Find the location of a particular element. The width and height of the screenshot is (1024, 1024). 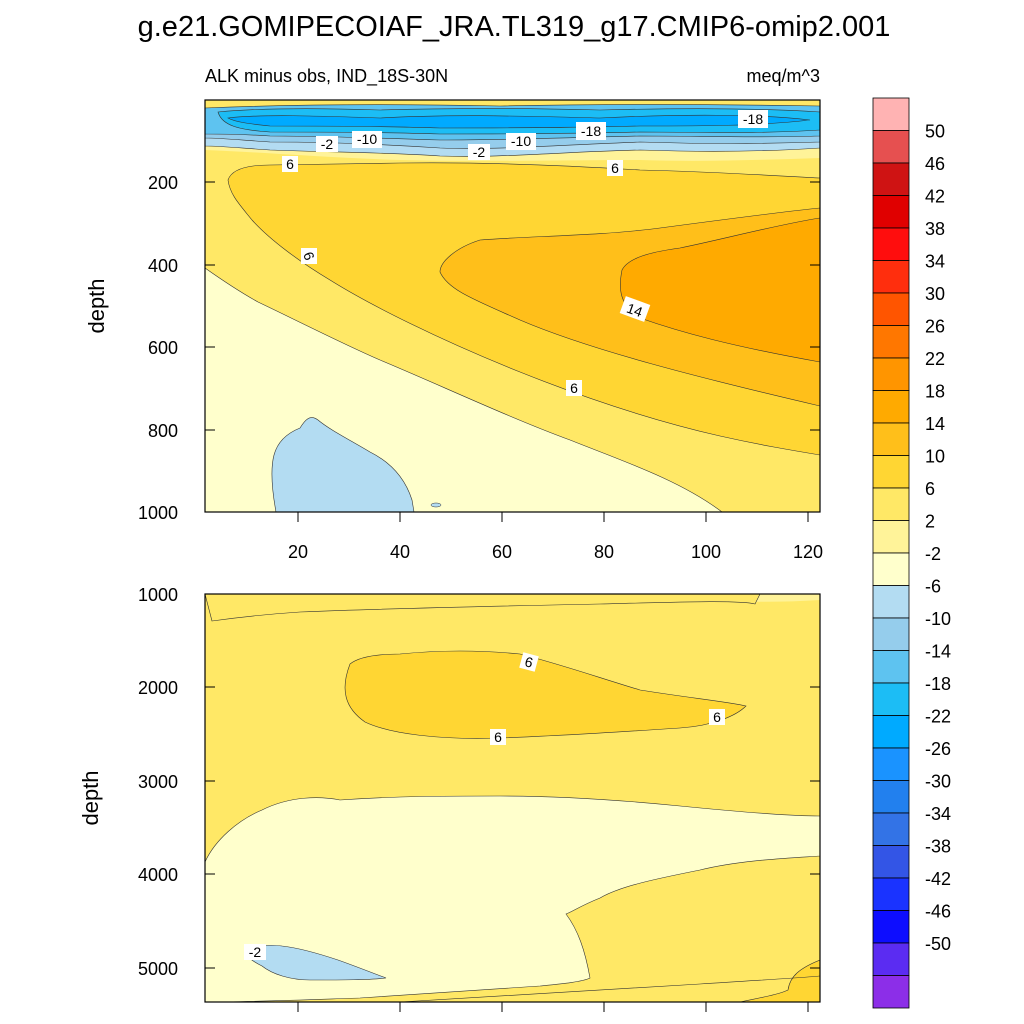

colorbar-label: 42 is located at coordinates (935, 197).